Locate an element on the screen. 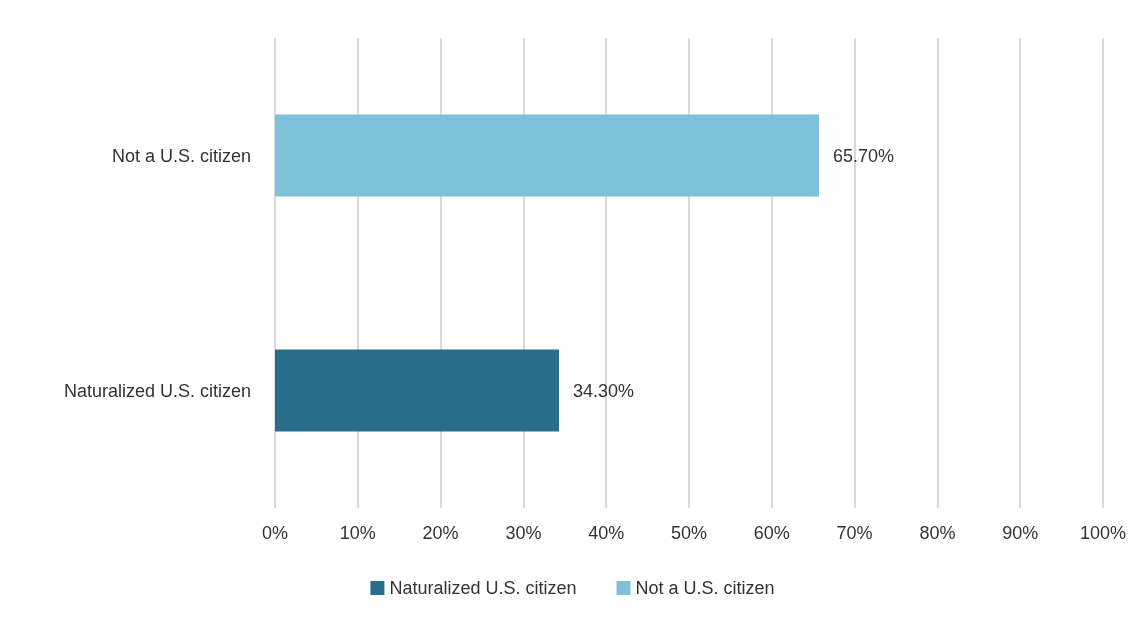 This screenshot has height=620, width=1145. x-tick-label: 60% is located at coordinates (771, 533).